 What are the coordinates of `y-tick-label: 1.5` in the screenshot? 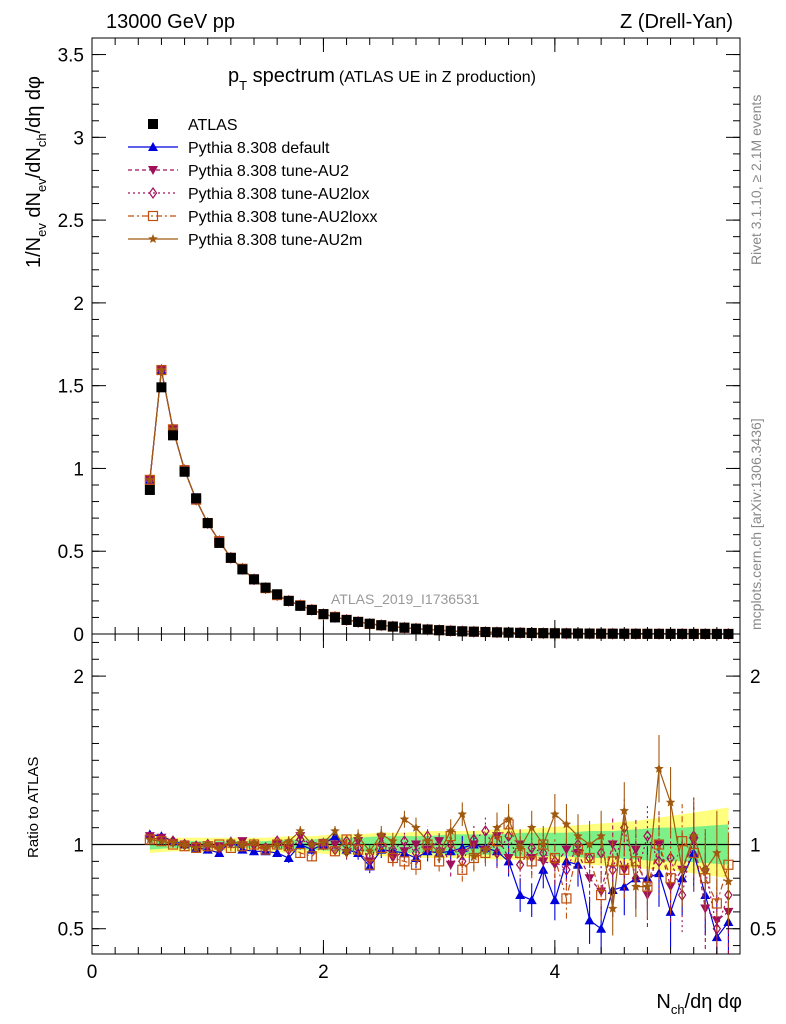 It's located at (71, 387).